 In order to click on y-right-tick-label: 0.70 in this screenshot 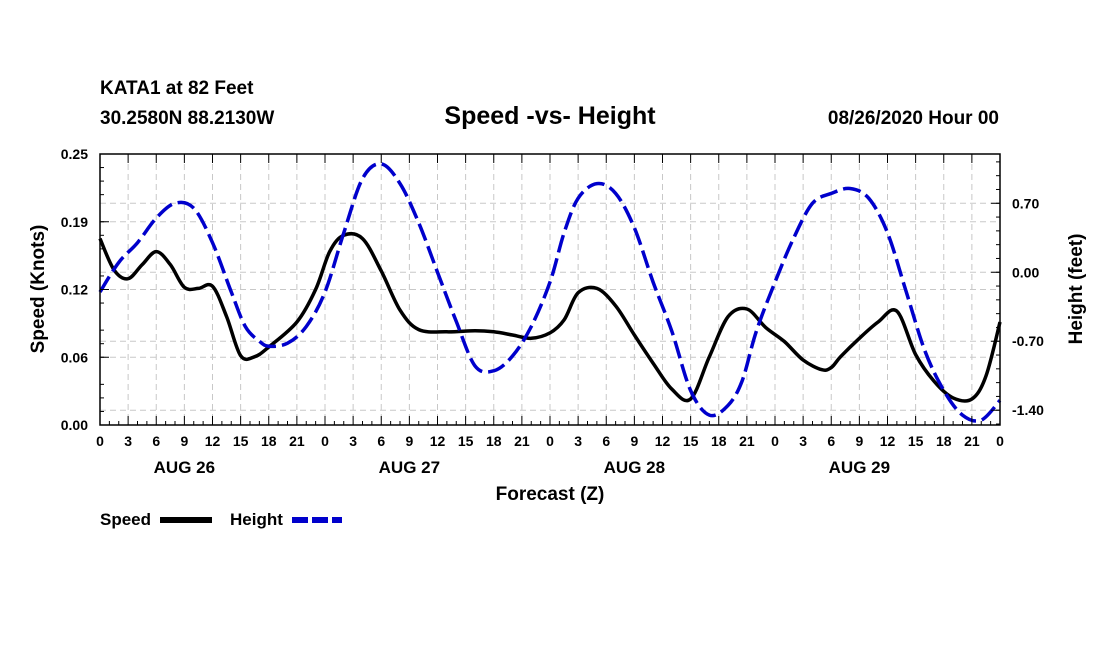, I will do `click(1025, 203)`.